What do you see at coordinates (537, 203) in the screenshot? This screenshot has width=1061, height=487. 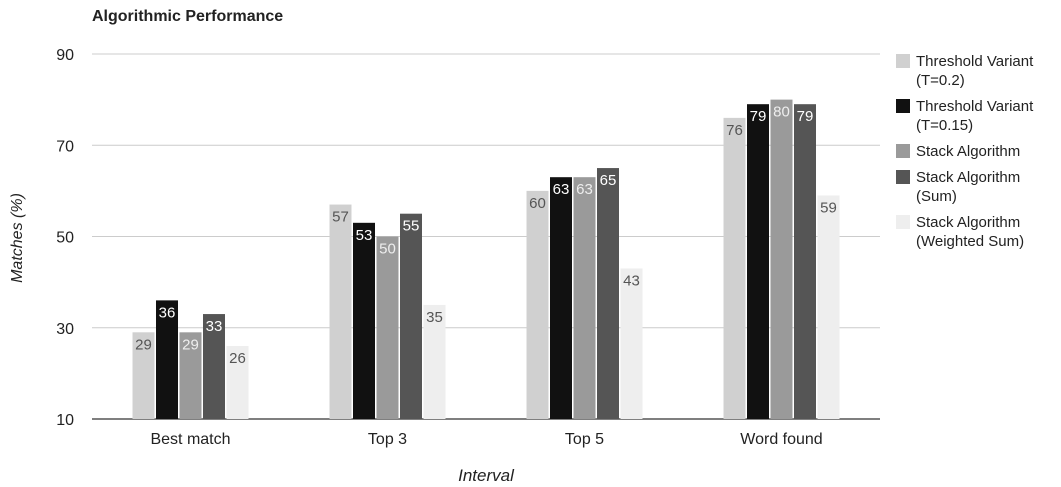 I see `data-label: 60` at bounding box center [537, 203].